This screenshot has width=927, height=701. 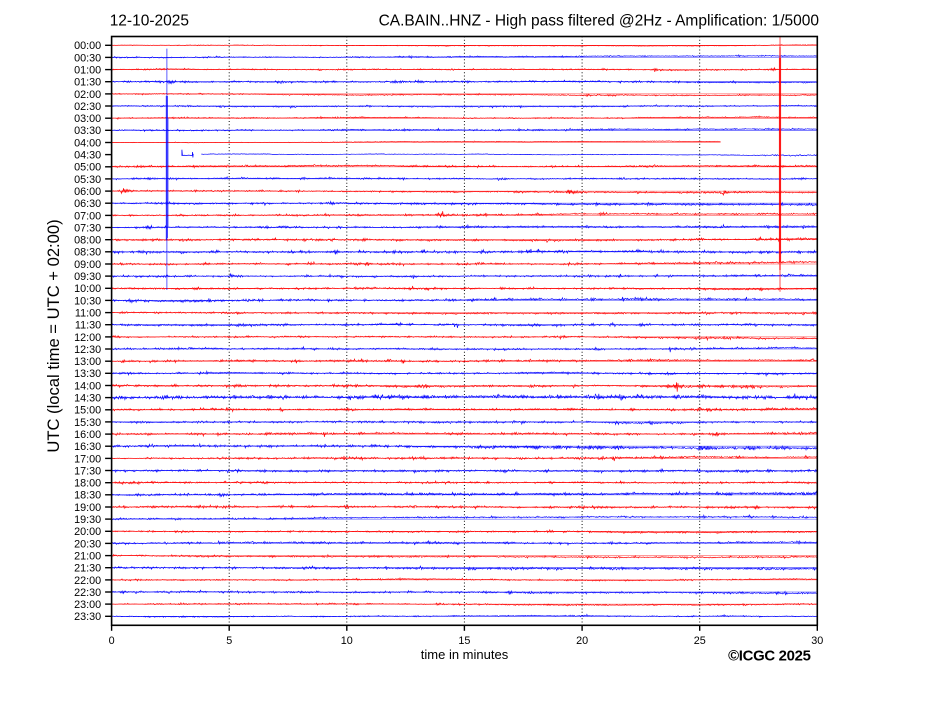 What do you see at coordinates (87, 399) in the screenshot?
I see `svg-text: 14:30` at bounding box center [87, 399].